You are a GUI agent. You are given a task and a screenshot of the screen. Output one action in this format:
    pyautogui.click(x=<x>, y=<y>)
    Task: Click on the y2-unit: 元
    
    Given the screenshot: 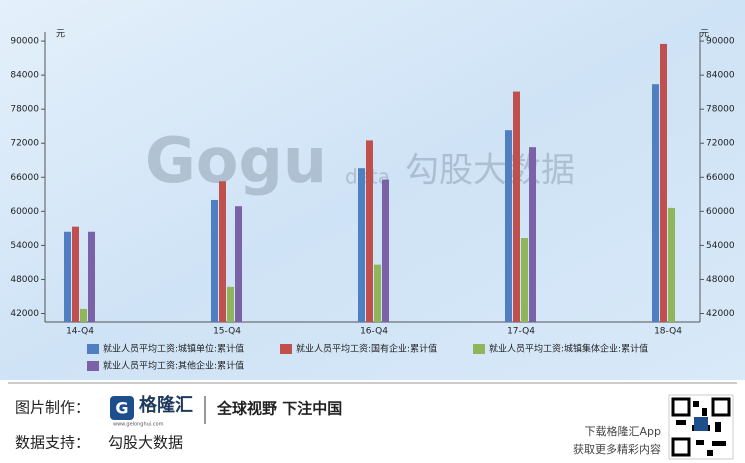 What is the action you would take?
    pyautogui.click(x=704, y=35)
    